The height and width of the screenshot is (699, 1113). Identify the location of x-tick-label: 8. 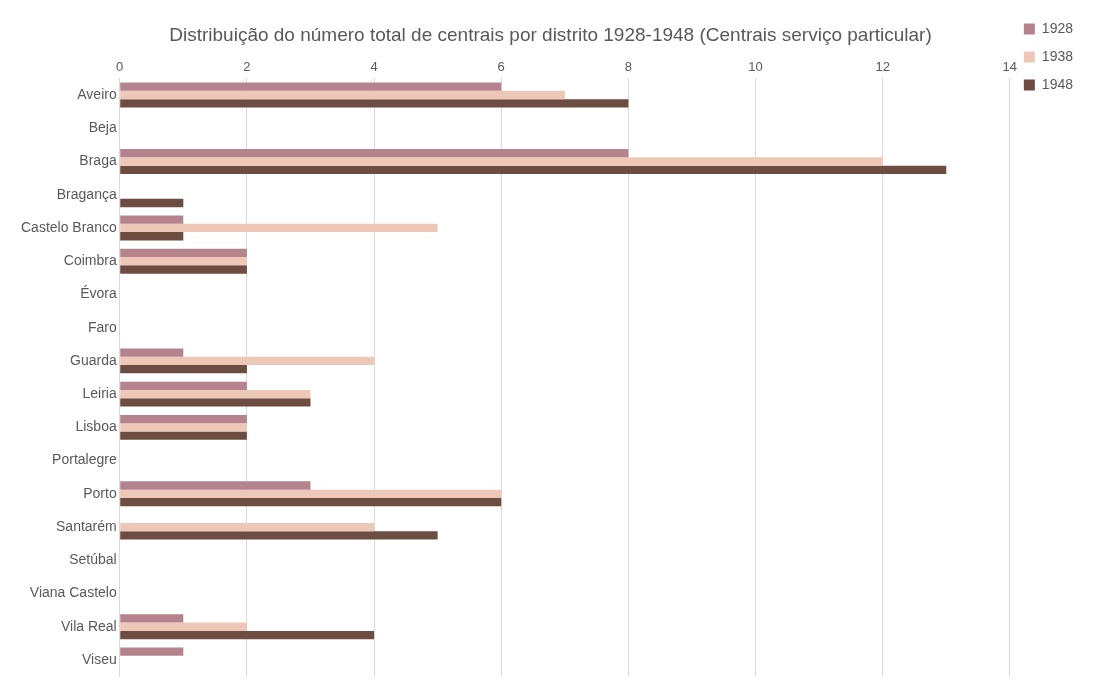
(628, 67).